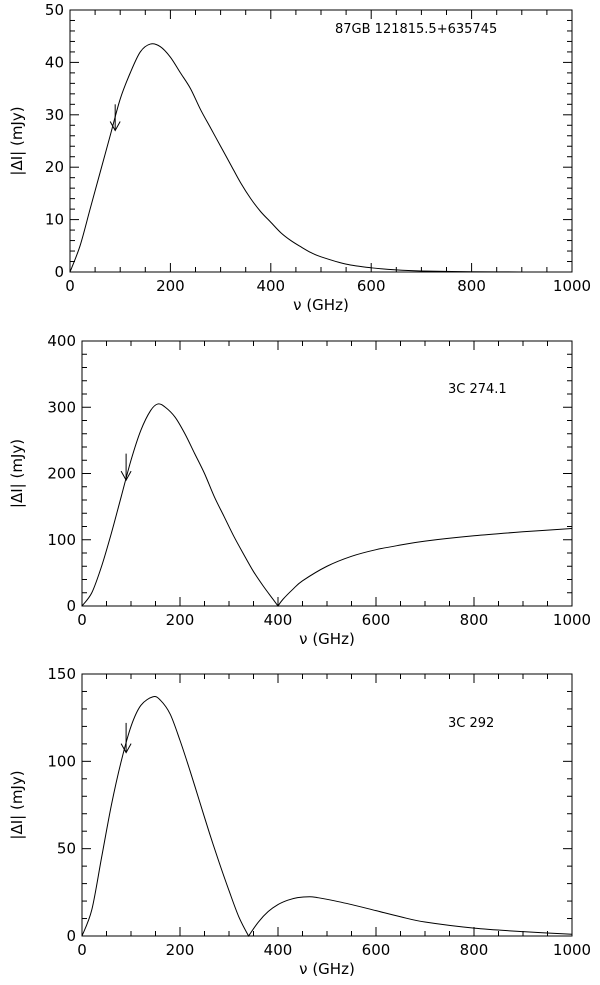  I want to click on y-tick-label: 20, so click(54, 167).